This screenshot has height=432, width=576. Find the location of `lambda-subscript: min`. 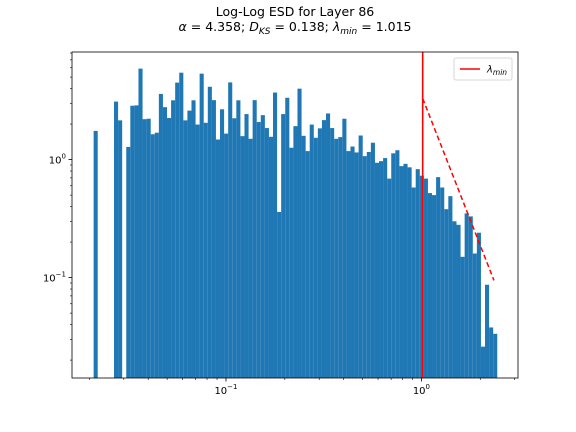

lambda-subscript: min is located at coordinates (348, 32).